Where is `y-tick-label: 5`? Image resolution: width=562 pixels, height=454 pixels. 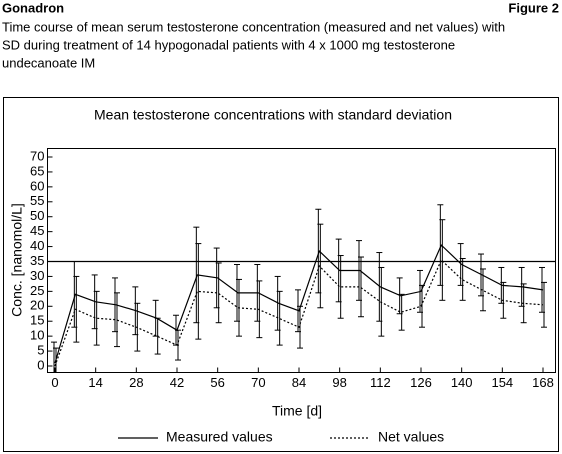
y-tick-label: 5 is located at coordinates (40, 350).